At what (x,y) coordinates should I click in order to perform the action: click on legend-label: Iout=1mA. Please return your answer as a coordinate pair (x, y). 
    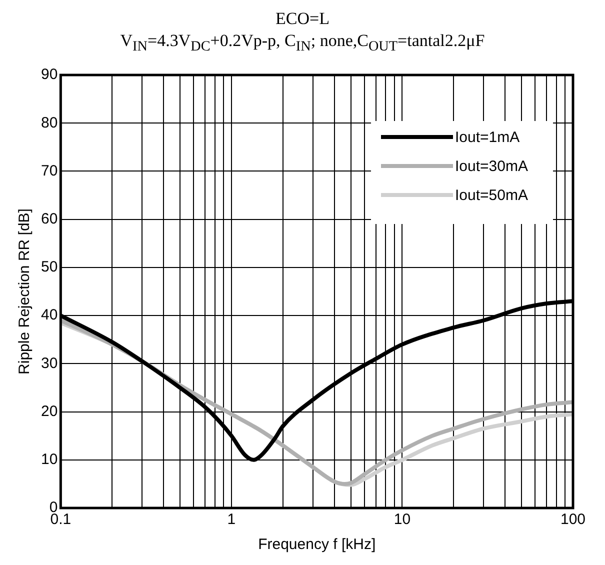
    Looking at the image, I should click on (487, 138).